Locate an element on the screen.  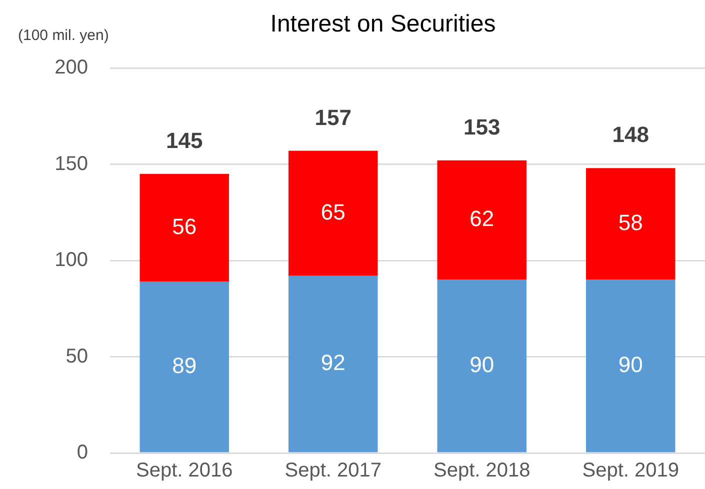
total-label: 157 is located at coordinates (333, 117).